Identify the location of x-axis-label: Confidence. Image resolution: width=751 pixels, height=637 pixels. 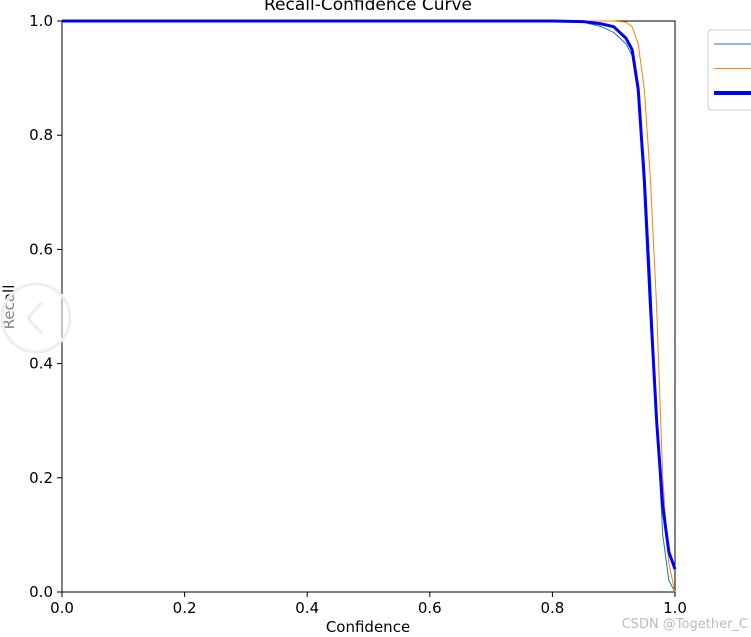
(368, 627).